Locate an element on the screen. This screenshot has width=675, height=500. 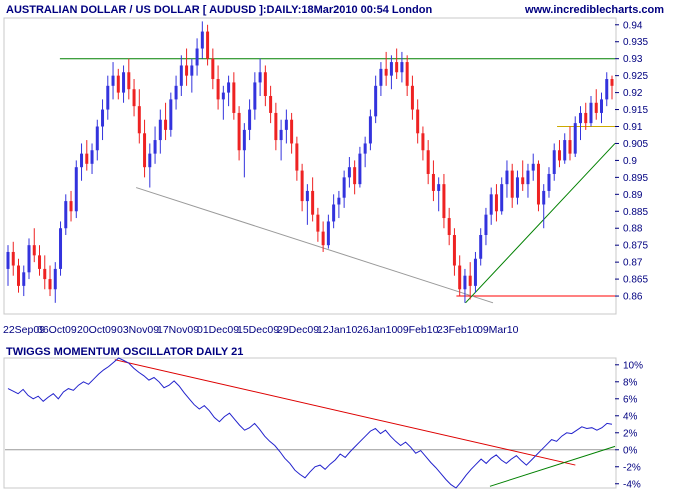
oscillator-tick-label: 2% is located at coordinates (630, 433).